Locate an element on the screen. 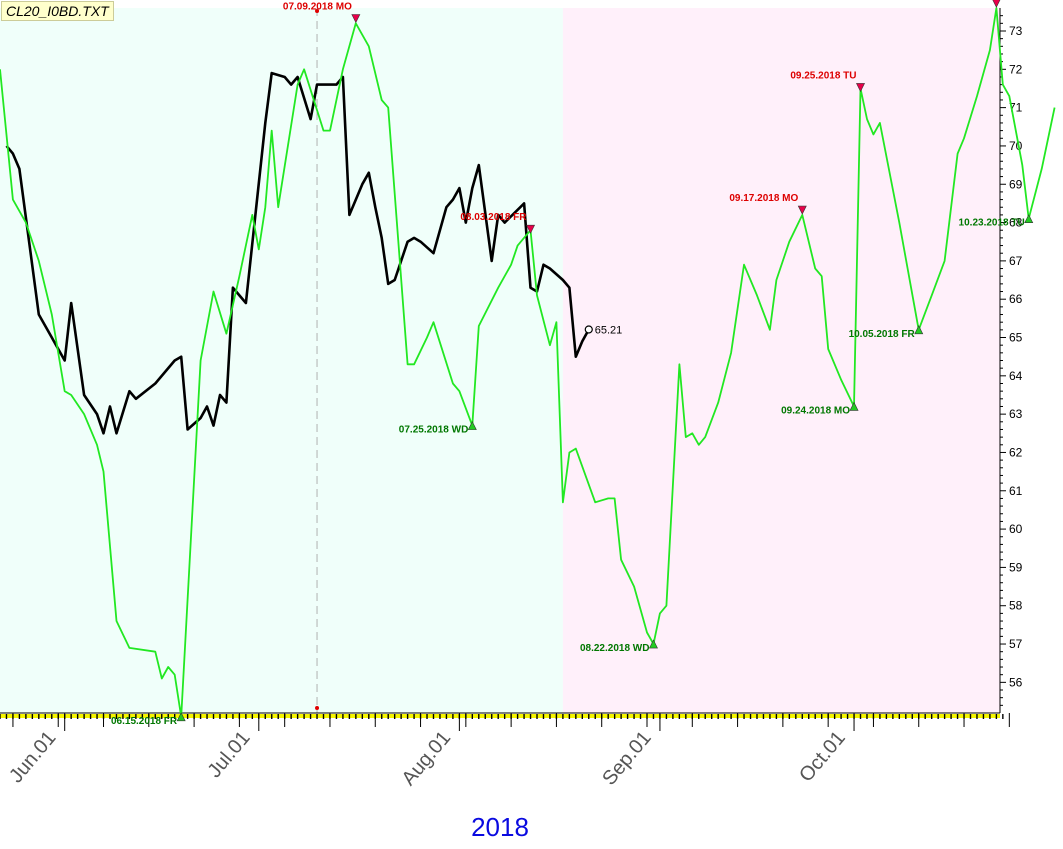  y-tick-label: 58 is located at coordinates (1016, 606).